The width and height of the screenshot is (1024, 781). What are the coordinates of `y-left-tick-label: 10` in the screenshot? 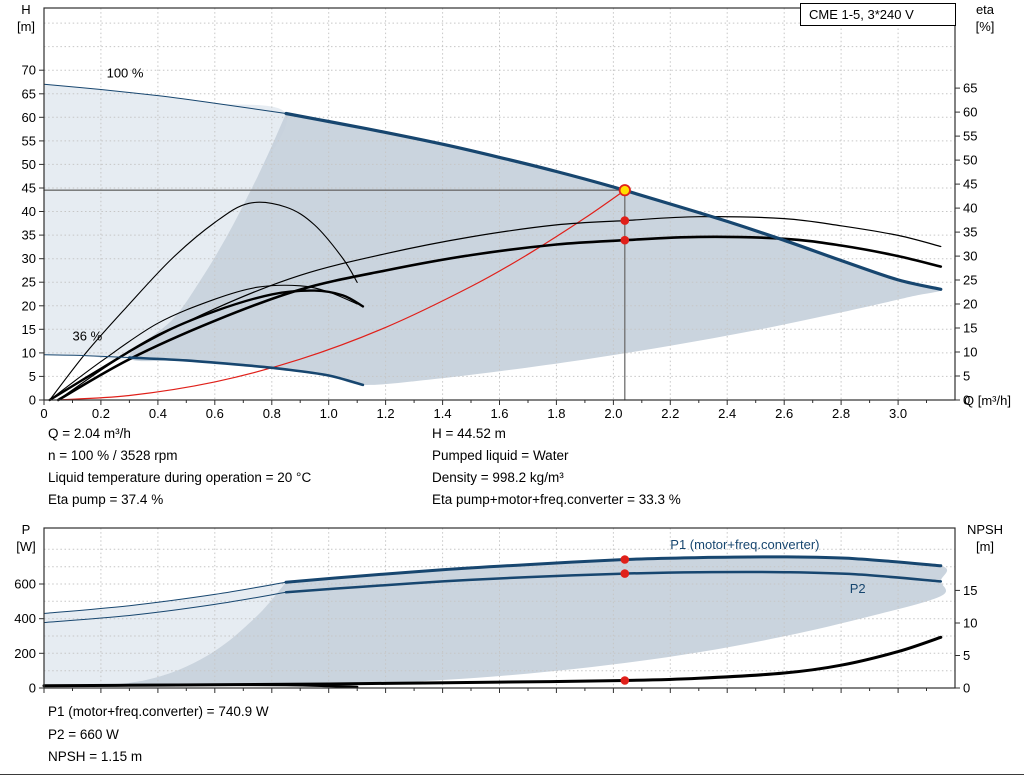 It's located at (29, 352).